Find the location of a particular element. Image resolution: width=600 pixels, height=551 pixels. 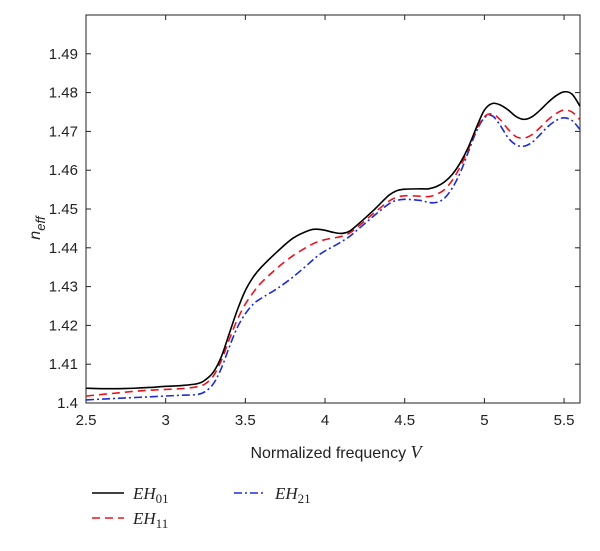

x-tick-label: 5 is located at coordinates (484, 420).